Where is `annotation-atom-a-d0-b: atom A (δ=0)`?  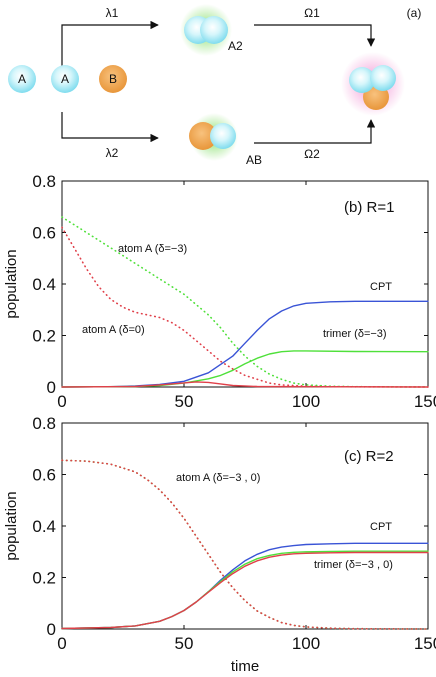
annotation-atom-a-d0-b: atom A (δ=0) is located at coordinates (113, 330).